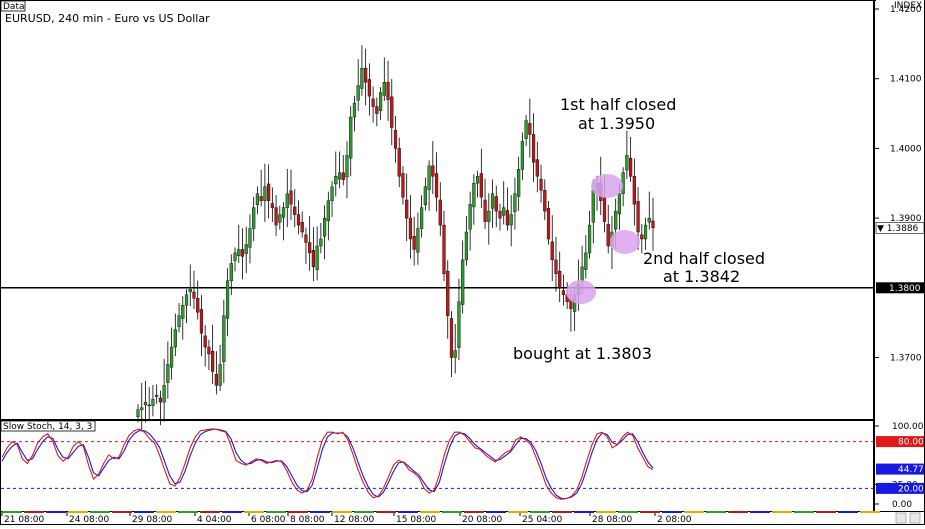  Describe the element at coordinates (908, 6) in the screenshot. I see `index-label: INDEX` at that location.